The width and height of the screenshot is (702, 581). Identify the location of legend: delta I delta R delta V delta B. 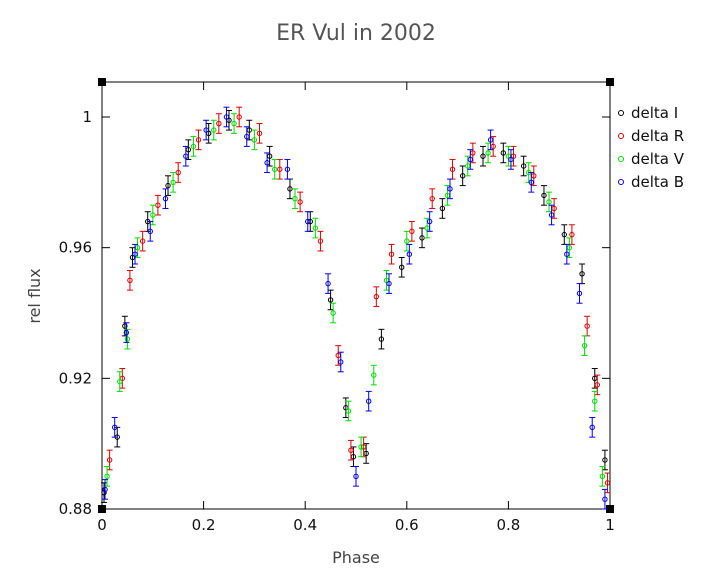
(651, 147).